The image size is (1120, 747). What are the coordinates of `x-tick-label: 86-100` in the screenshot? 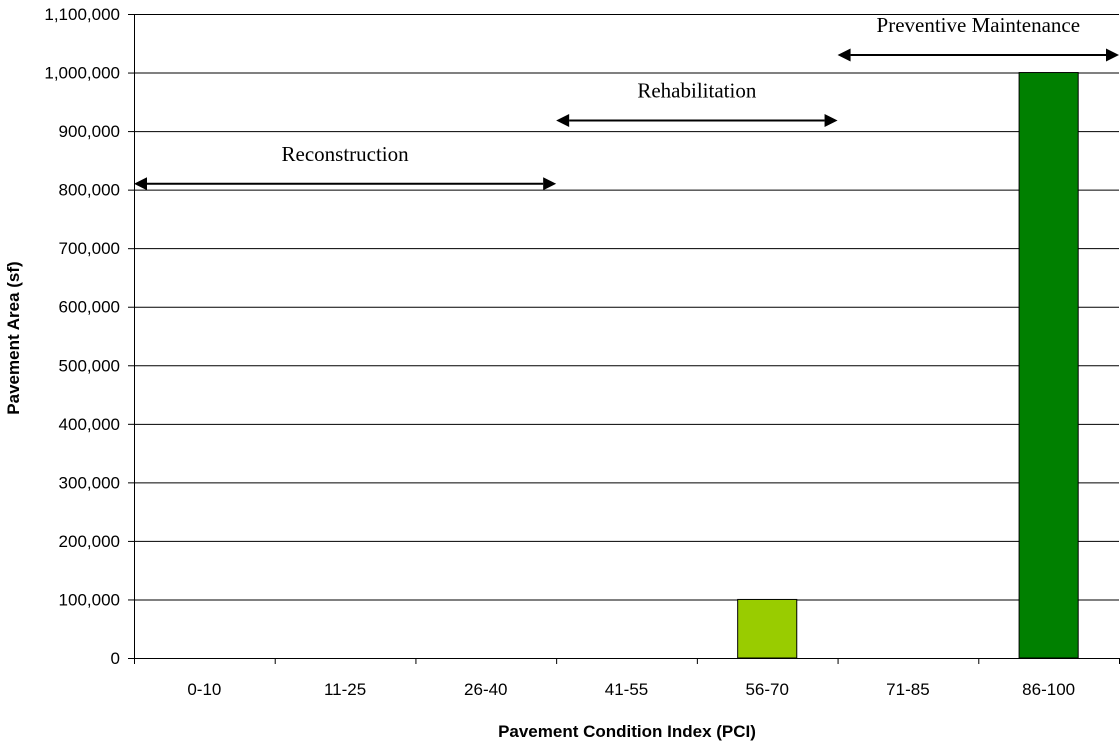 It's located at (1048, 689).